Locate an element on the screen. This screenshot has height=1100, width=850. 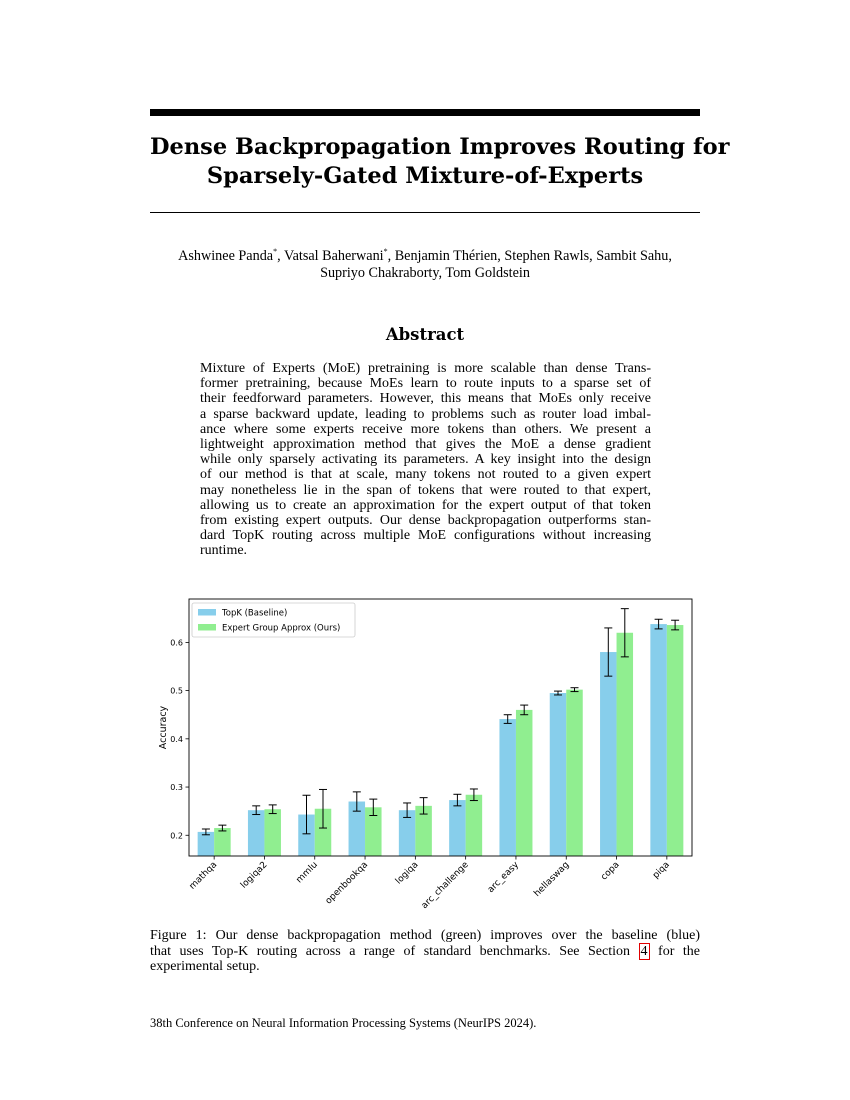
y-tick-label: 0.3 is located at coordinates (176, 787).